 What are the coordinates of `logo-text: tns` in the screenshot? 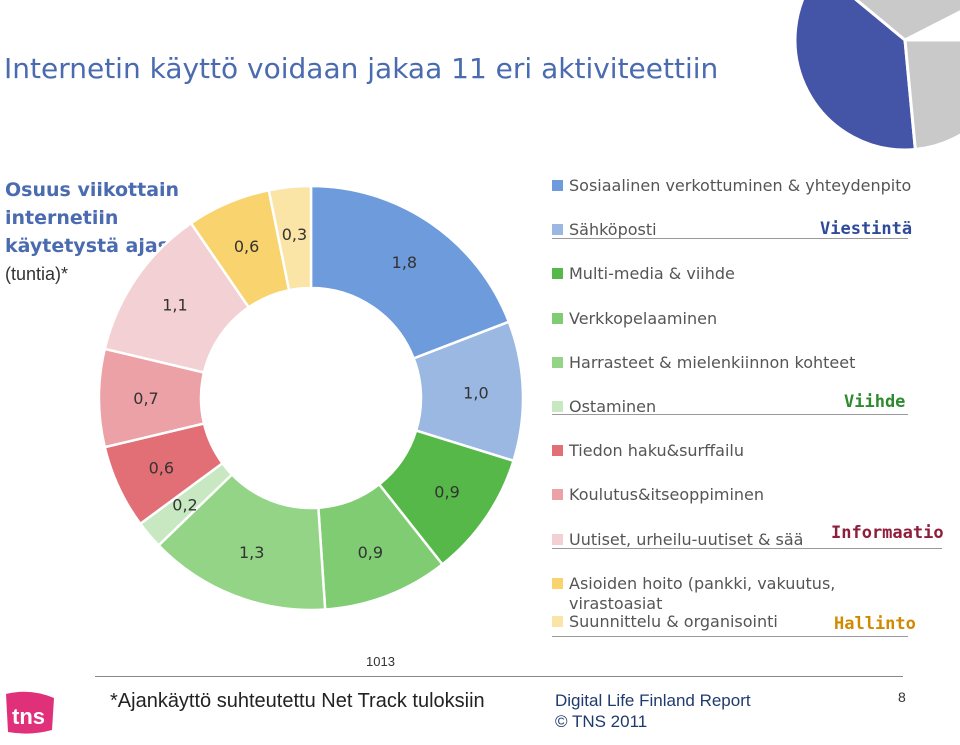 It's located at (28, 716).